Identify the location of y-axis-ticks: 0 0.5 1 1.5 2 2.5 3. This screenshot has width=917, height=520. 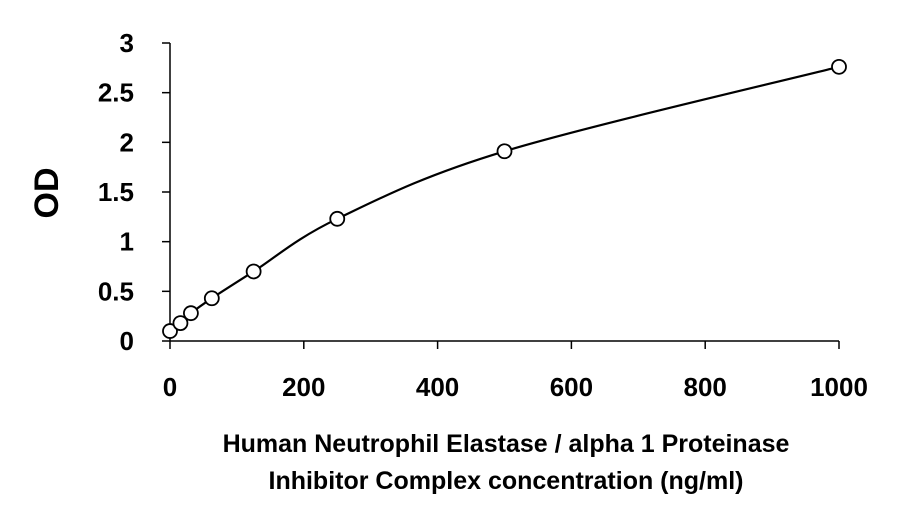
(134, 192).